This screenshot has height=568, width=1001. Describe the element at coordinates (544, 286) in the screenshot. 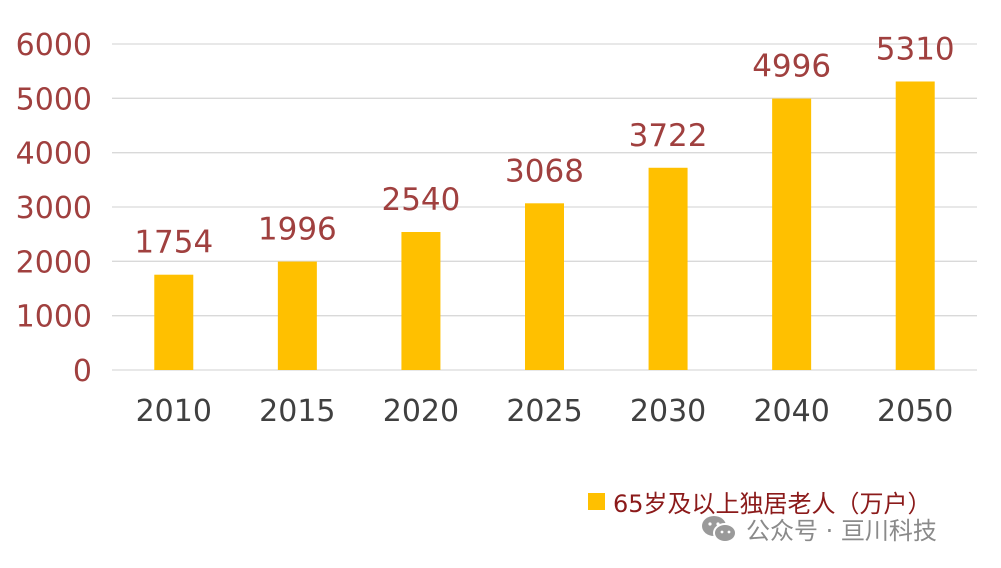

I see `bar-2025` at that location.